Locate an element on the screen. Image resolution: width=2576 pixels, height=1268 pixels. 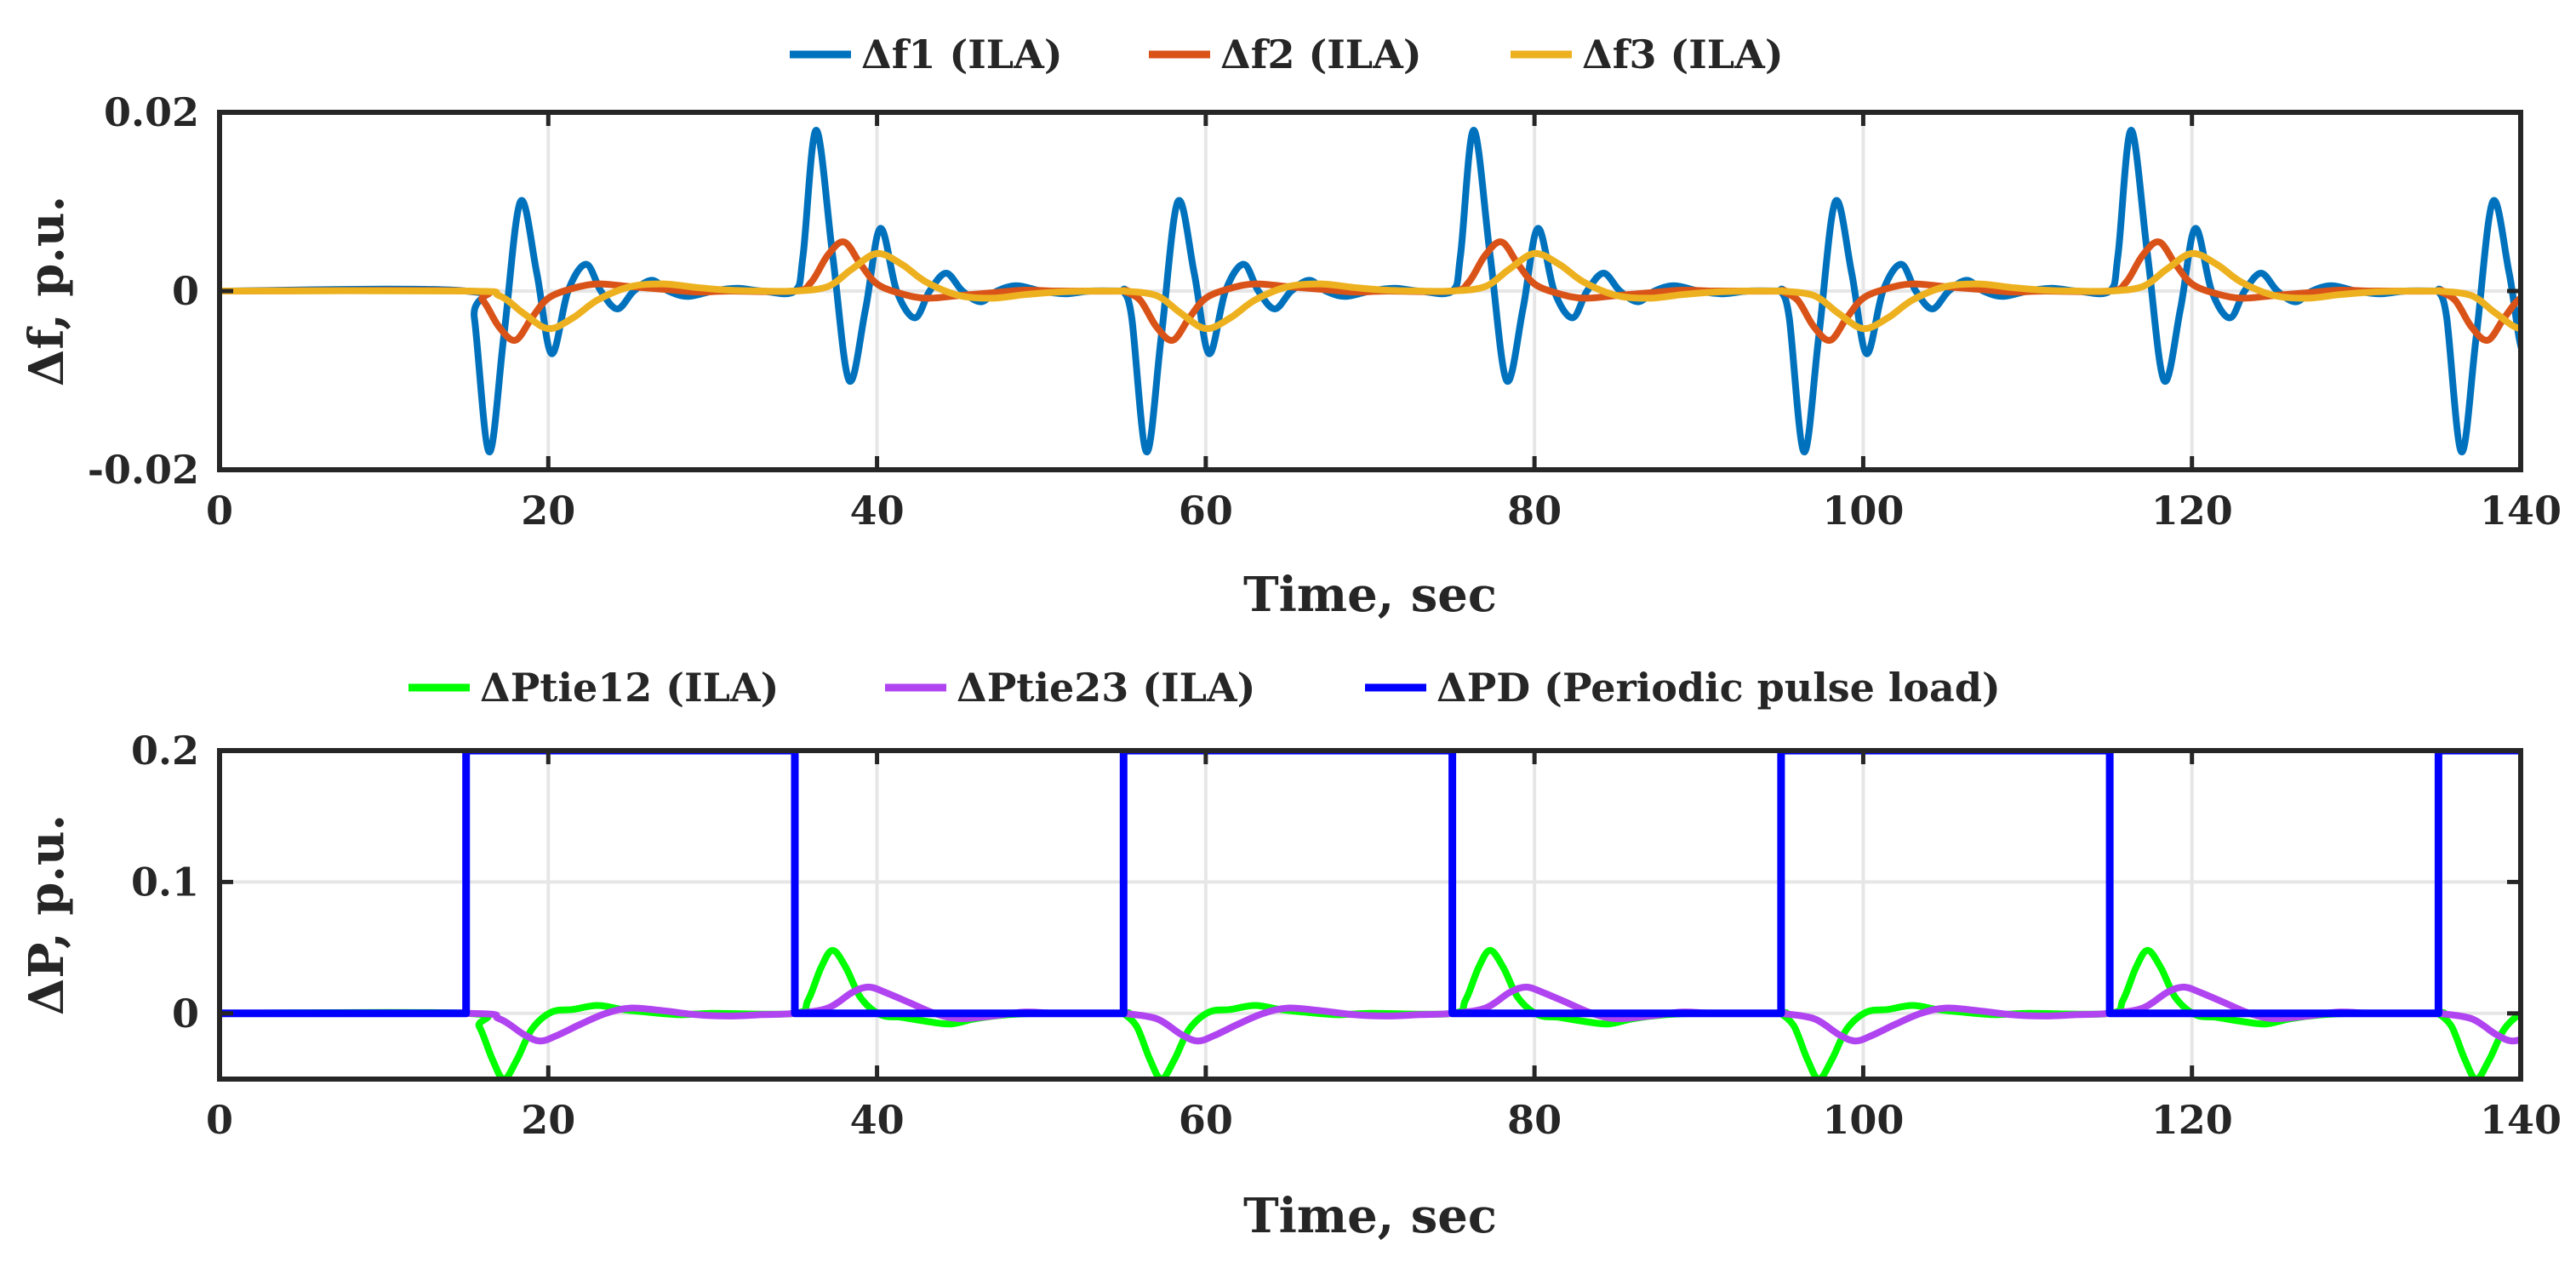
legend-label-df2: Δf2 (ILA) is located at coordinates (1321, 54).